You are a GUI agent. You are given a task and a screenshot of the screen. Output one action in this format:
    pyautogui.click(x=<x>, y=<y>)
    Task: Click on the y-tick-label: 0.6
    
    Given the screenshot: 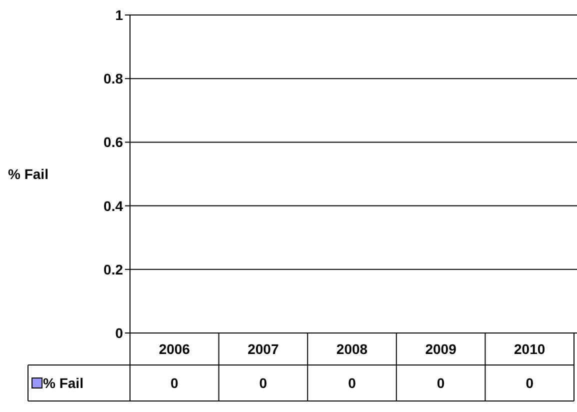 What is the action you would take?
    pyautogui.click(x=114, y=142)
    